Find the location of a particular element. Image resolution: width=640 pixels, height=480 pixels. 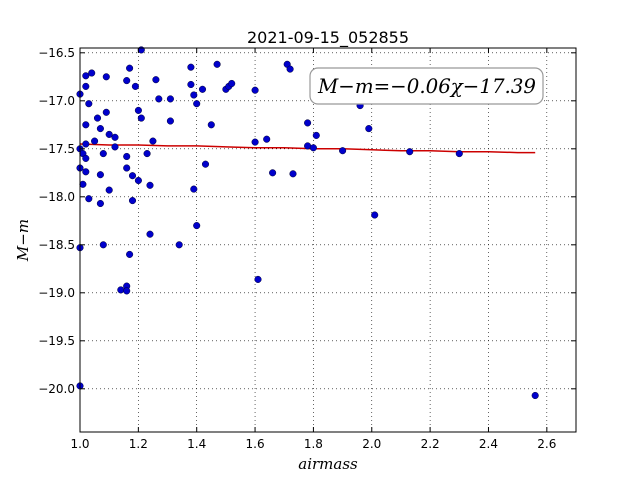

y-tick-label: −19.5 is located at coordinates (56, 341).